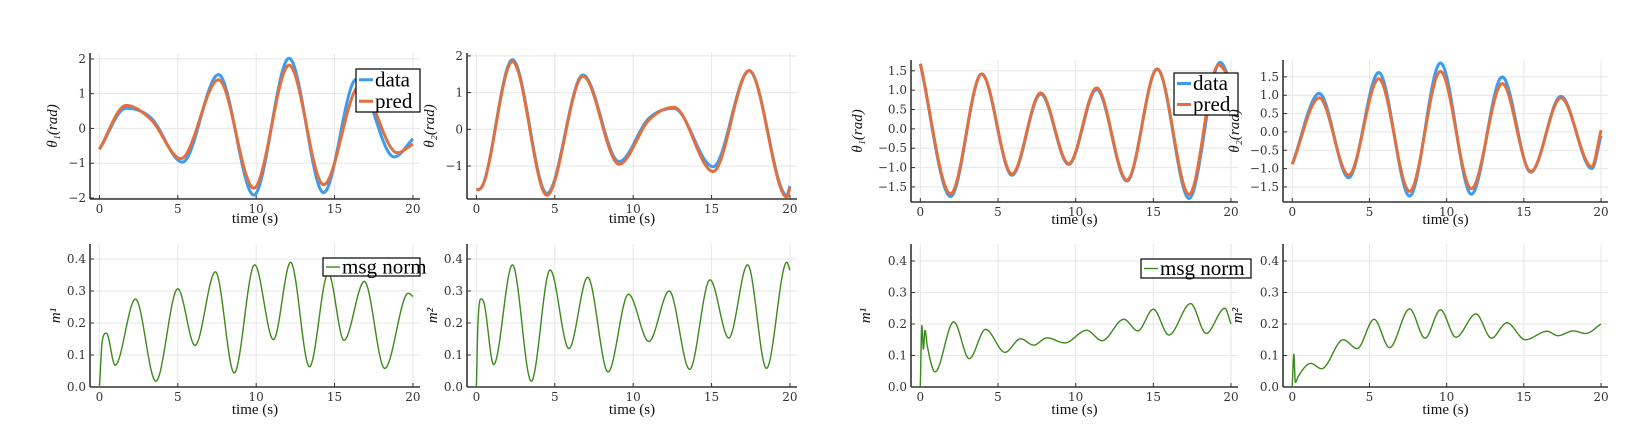 Image resolution: width=1638 pixels, height=437 pixels. What do you see at coordinates (897, 71) in the screenshot?
I see `y-tick-label: 1.5` at bounding box center [897, 71].